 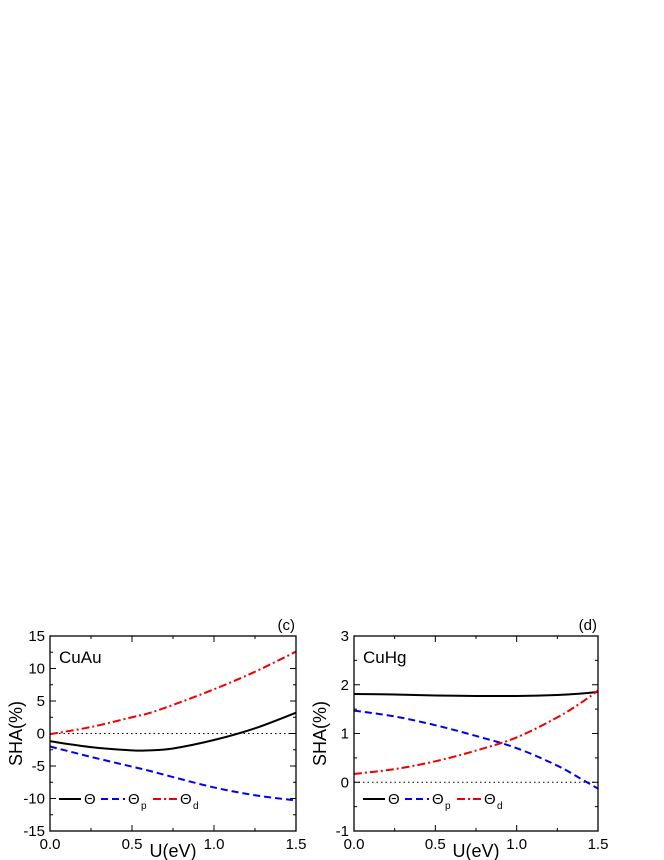 I want to click on y-tick-label: 15, so click(x=36, y=636).